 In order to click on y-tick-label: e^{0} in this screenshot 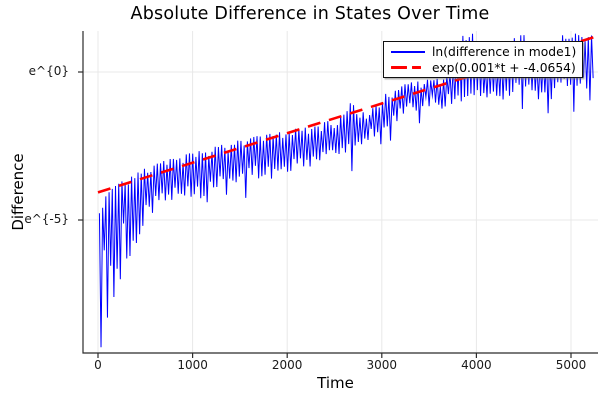, I will do `click(48, 71)`.